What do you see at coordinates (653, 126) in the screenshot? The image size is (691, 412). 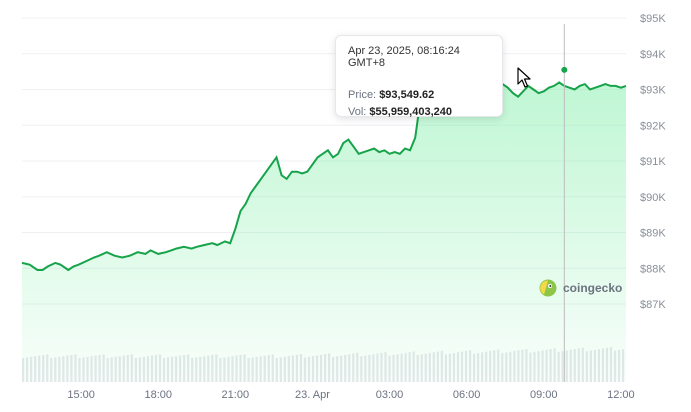 I see `y-tick-label: $92K` at bounding box center [653, 126].